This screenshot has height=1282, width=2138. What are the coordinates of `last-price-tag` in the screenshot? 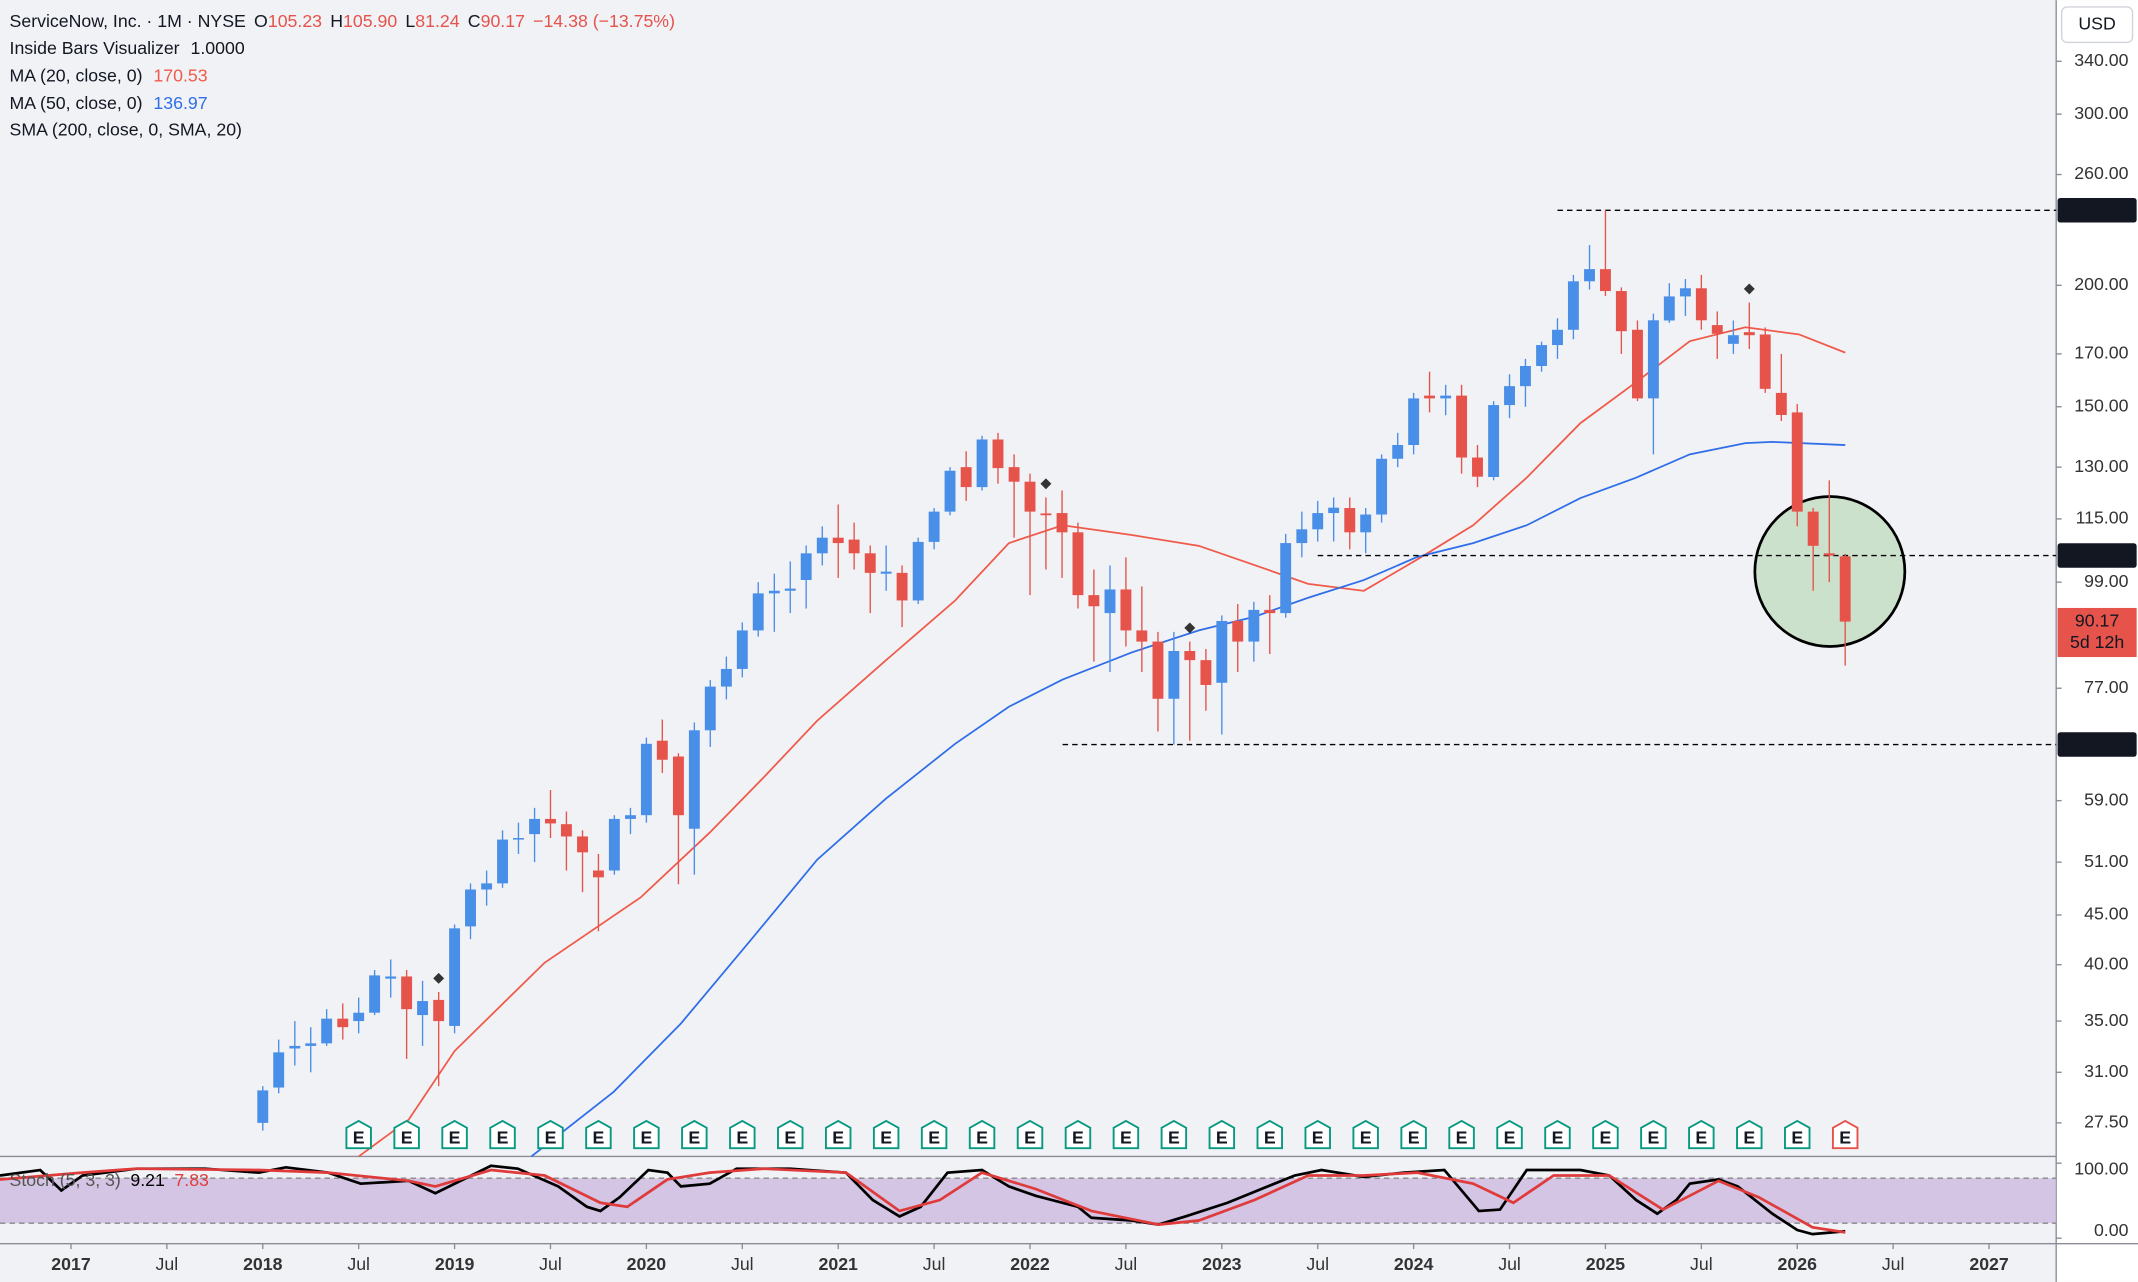 It's located at (2097, 632).